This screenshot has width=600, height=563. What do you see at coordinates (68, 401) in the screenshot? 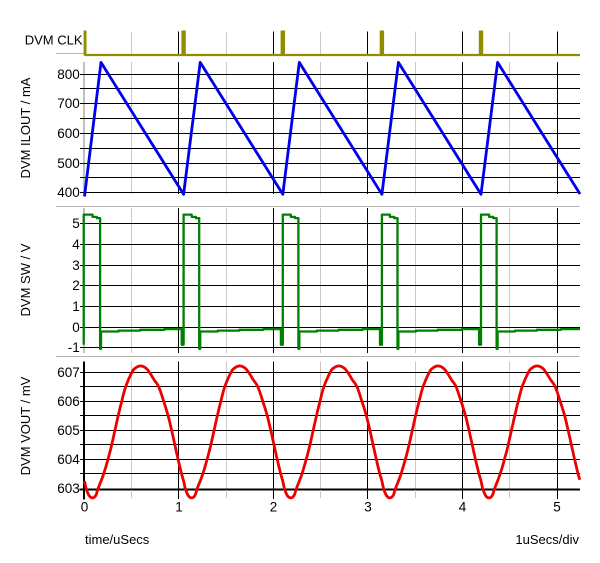
I see `svg-text: 606` at bounding box center [68, 401].